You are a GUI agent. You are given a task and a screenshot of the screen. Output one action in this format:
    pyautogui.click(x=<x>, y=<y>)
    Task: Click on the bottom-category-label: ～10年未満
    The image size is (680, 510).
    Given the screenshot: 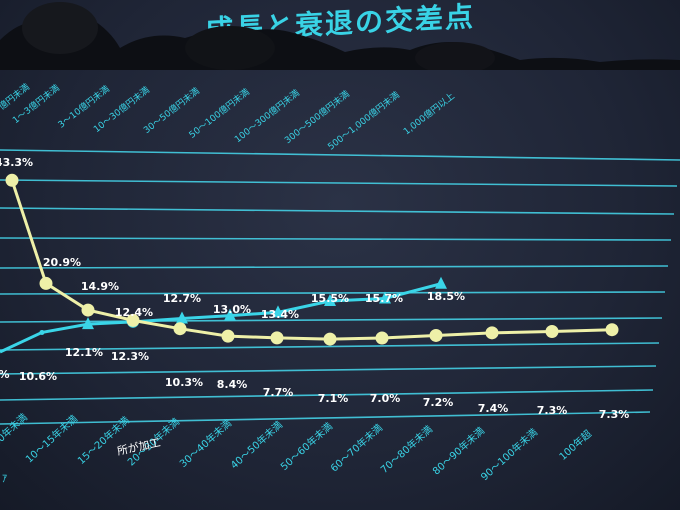 What is the action you would take?
    pyautogui.click(x=15, y=433)
    